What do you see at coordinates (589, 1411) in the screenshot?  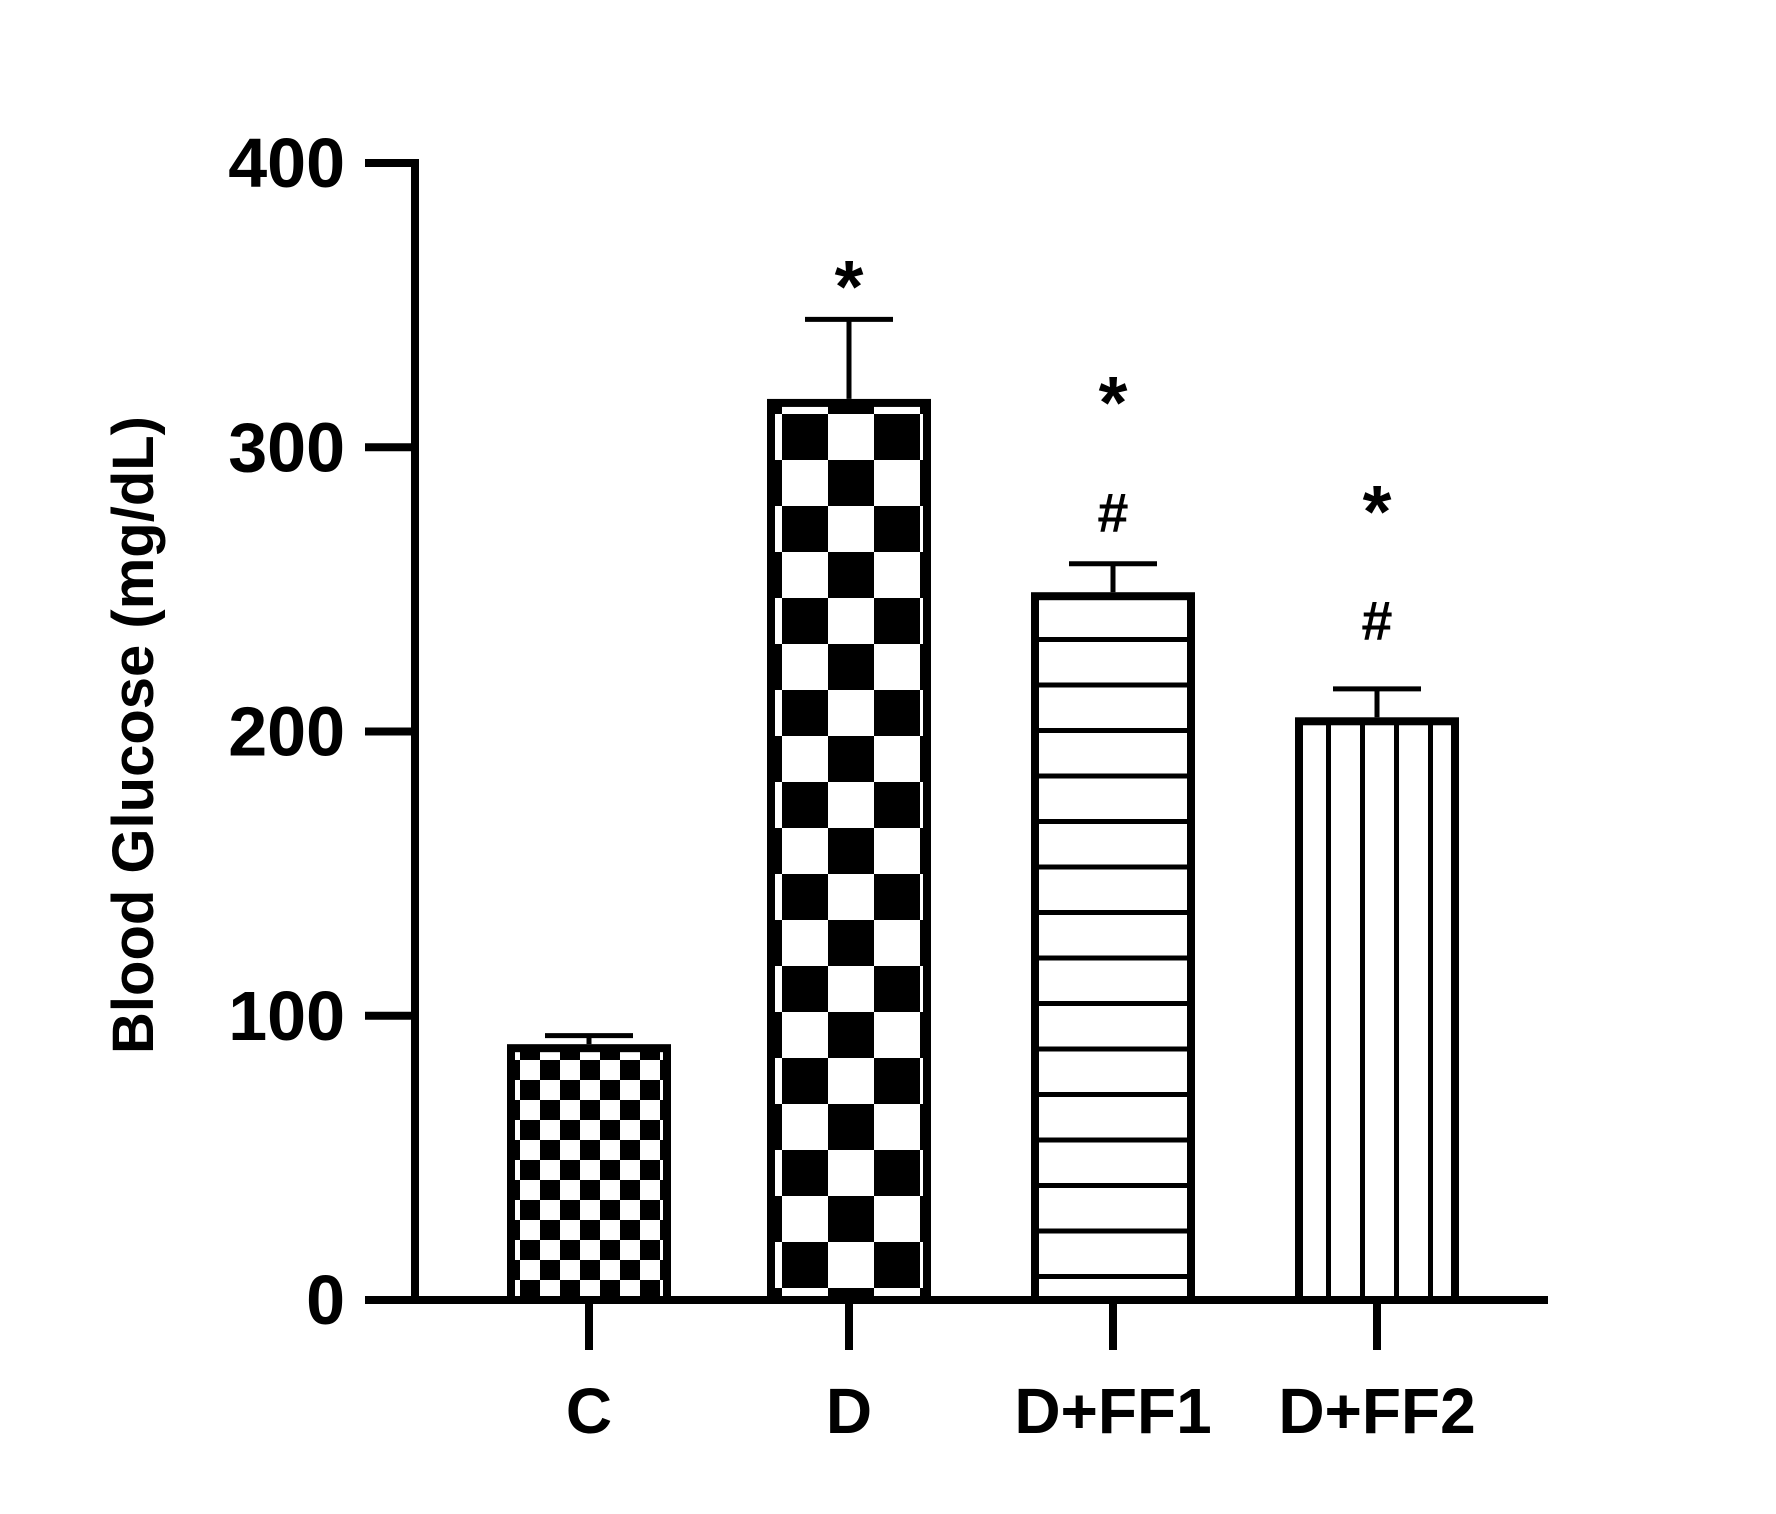 I see `x-tick-label-C: C` at bounding box center [589, 1411].